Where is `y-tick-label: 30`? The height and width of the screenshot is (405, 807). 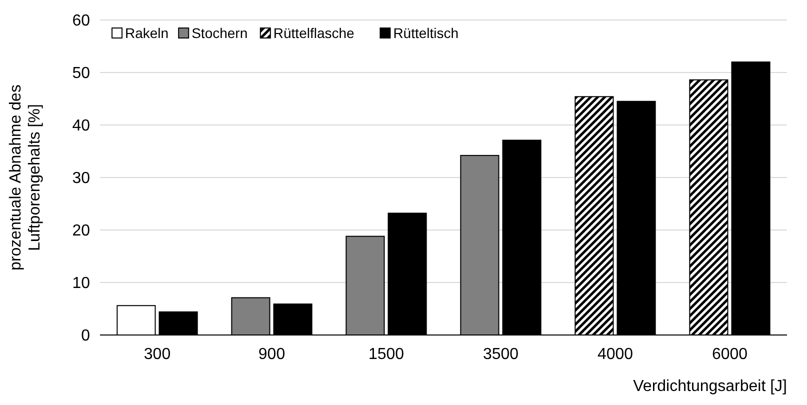 y-tick-label: 30 is located at coordinates (81, 179).